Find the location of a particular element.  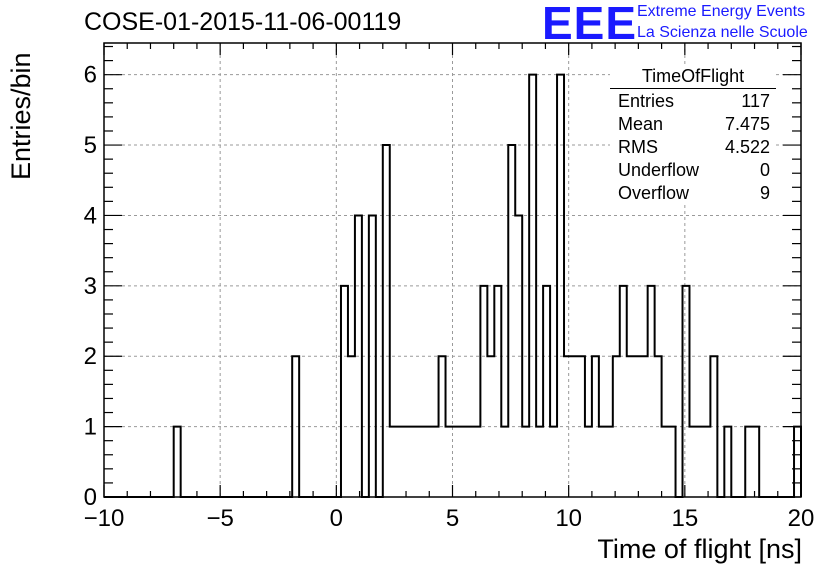

stats-value: 9 is located at coordinates (764, 193).